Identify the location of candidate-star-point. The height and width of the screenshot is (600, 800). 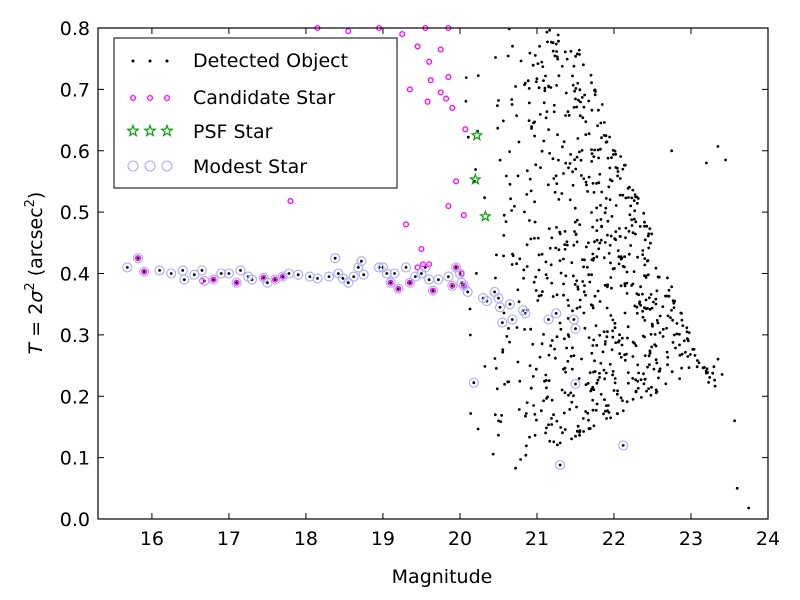
(417, 46).